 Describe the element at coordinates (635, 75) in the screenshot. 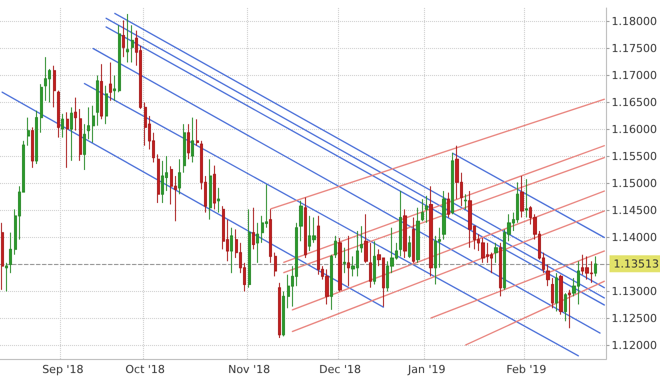

I see `y-tick-label: 1.17000` at that location.